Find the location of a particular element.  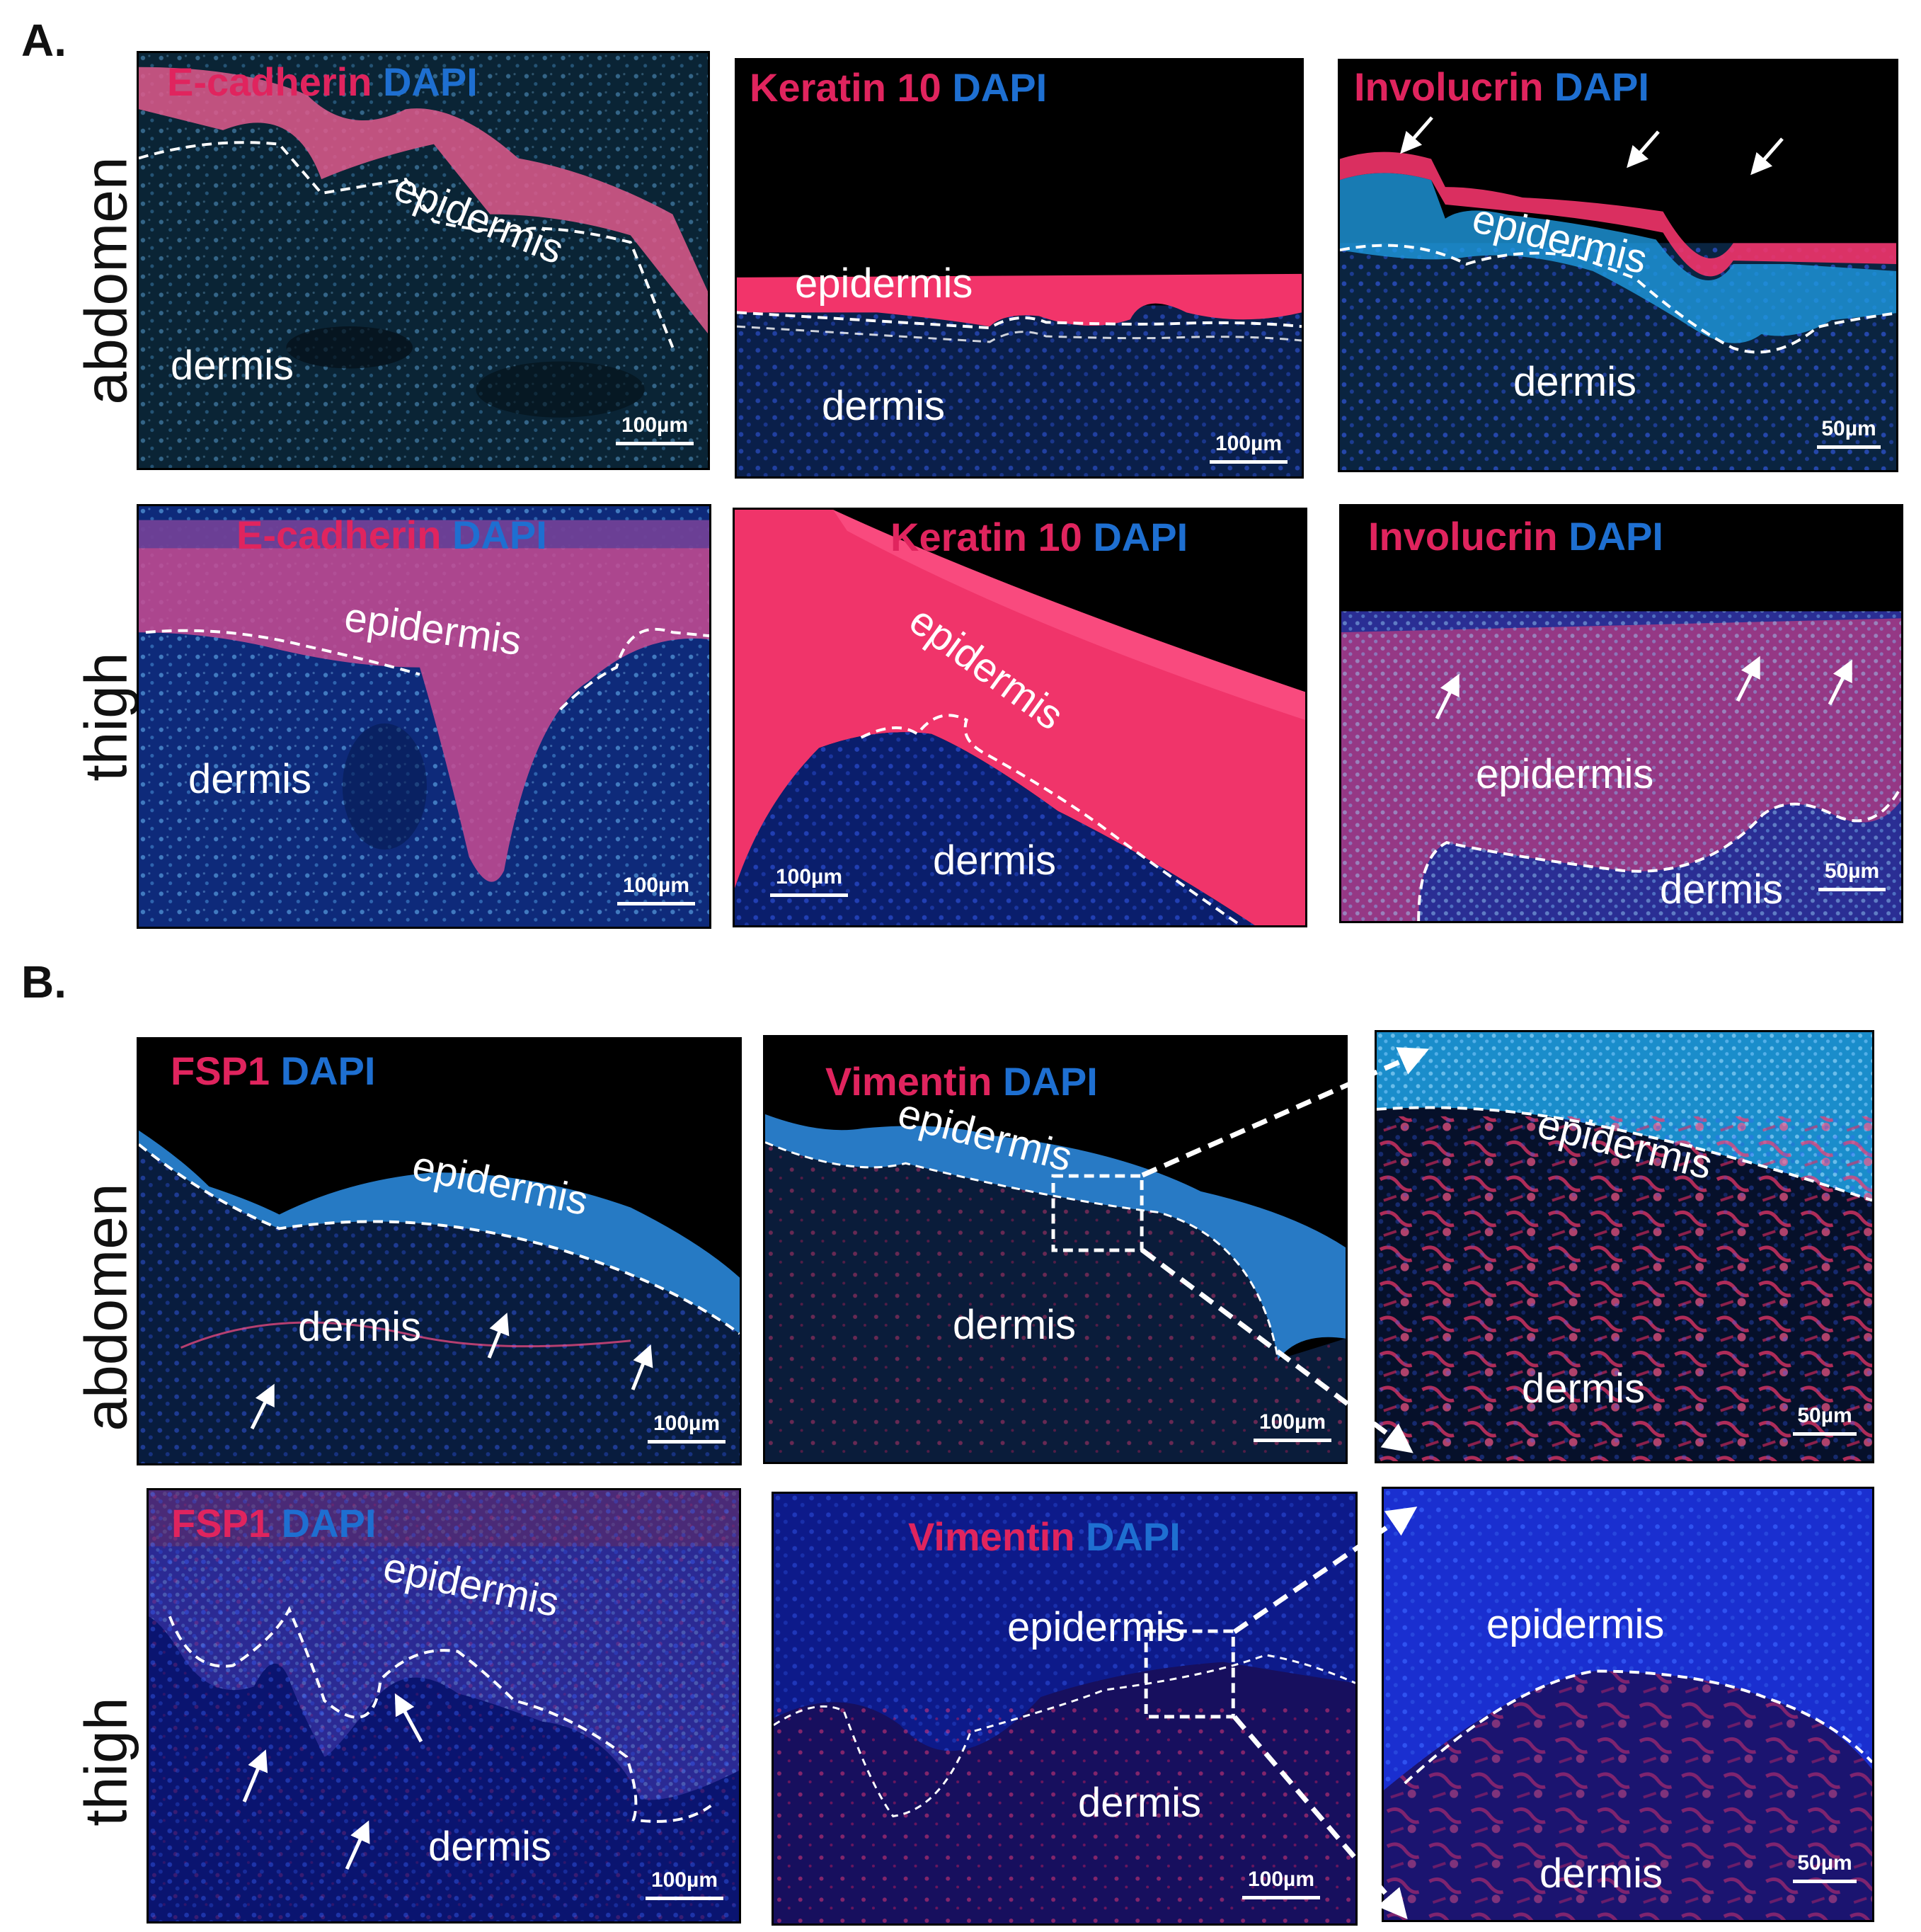

panel-b5-title: Vimentin DAPI is located at coordinates (1044, 1536).